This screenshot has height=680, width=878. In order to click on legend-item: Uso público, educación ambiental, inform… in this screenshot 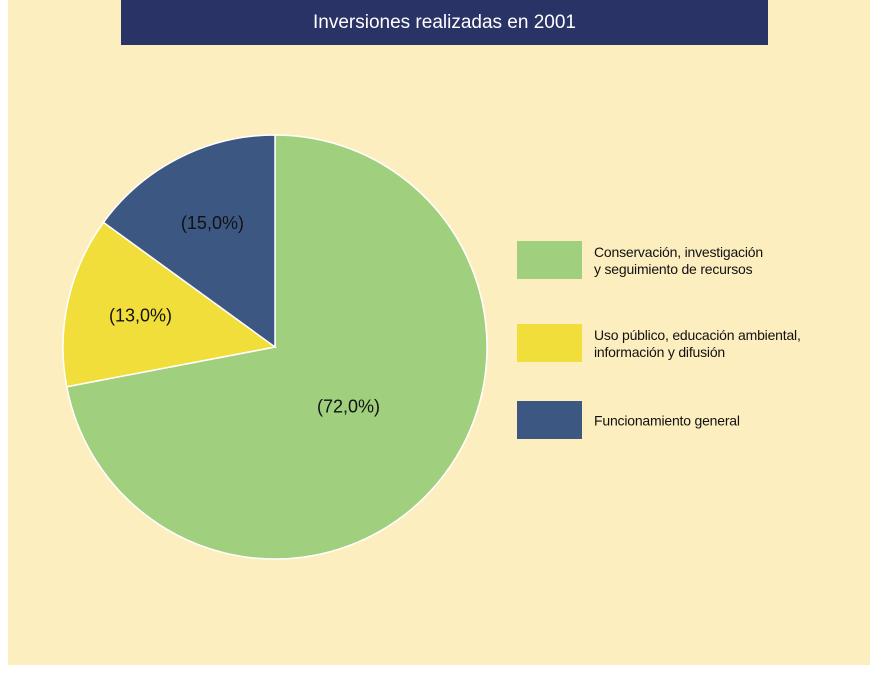, I will do `click(687, 344)`.